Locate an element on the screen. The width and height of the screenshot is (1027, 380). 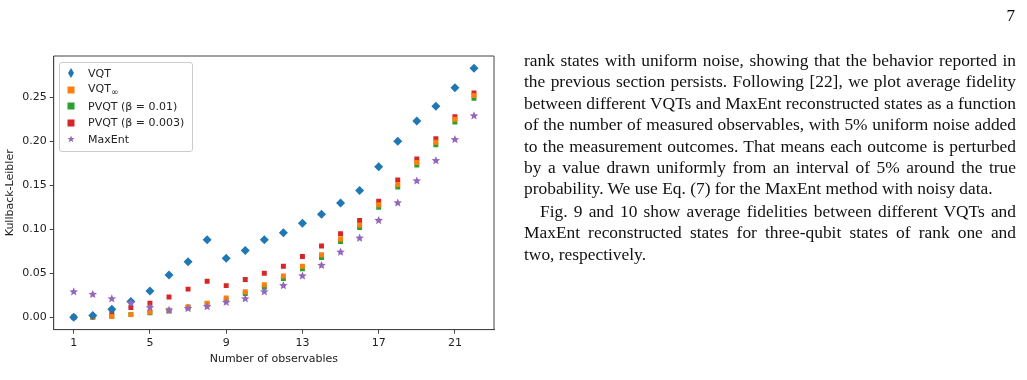
y-tick-label: 0.05 is located at coordinates (34, 273).